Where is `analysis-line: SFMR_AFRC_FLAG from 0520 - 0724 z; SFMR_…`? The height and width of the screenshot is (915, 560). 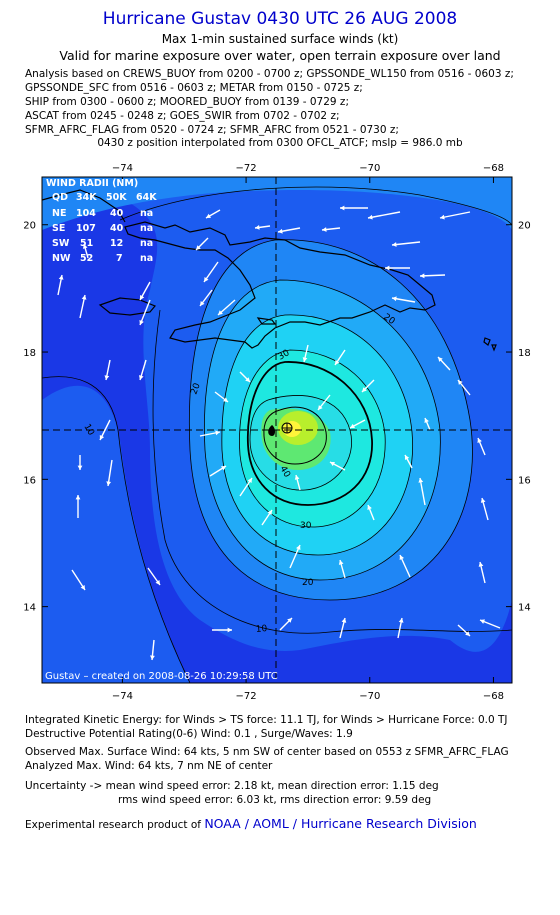 analysis-line: SFMR_AFRC_FLAG from 0520 - 0724 z; SFMR_… is located at coordinates (212, 130).